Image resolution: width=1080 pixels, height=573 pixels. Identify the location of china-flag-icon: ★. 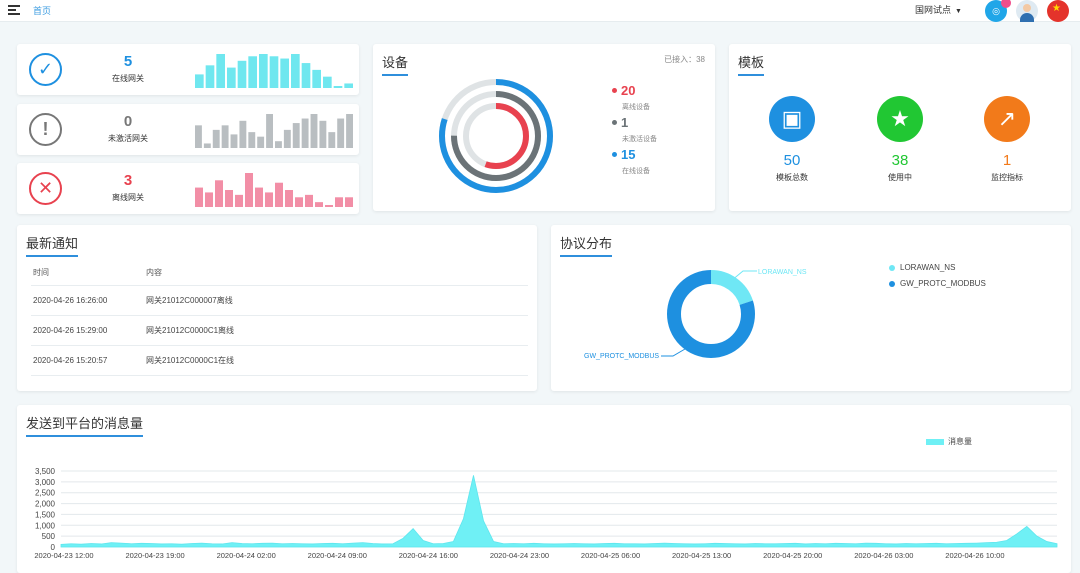
(1058, 11).